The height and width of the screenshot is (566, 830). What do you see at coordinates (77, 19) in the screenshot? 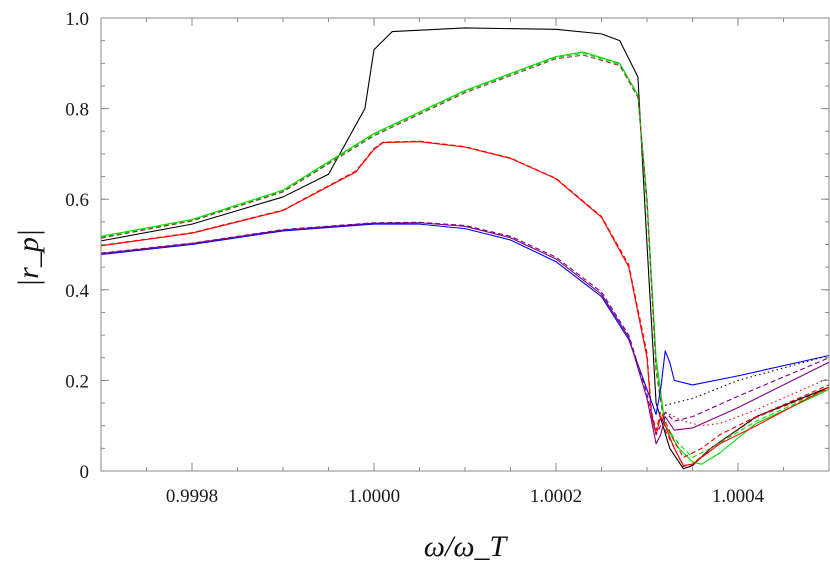
I see `y-tick-label: 1.0` at bounding box center [77, 19].